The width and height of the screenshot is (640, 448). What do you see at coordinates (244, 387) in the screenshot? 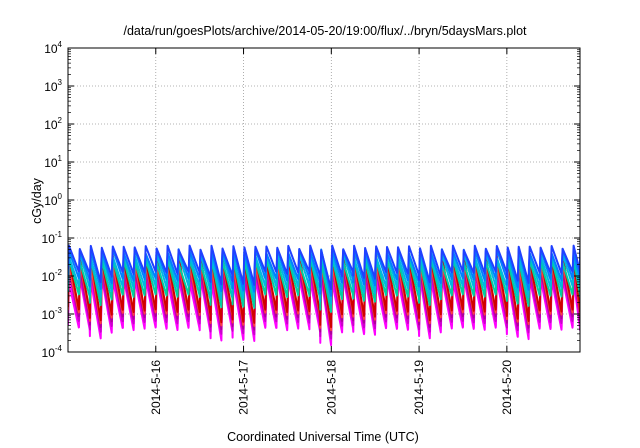
I see `x-tick-label: 2014-5-17` at bounding box center [244, 387].